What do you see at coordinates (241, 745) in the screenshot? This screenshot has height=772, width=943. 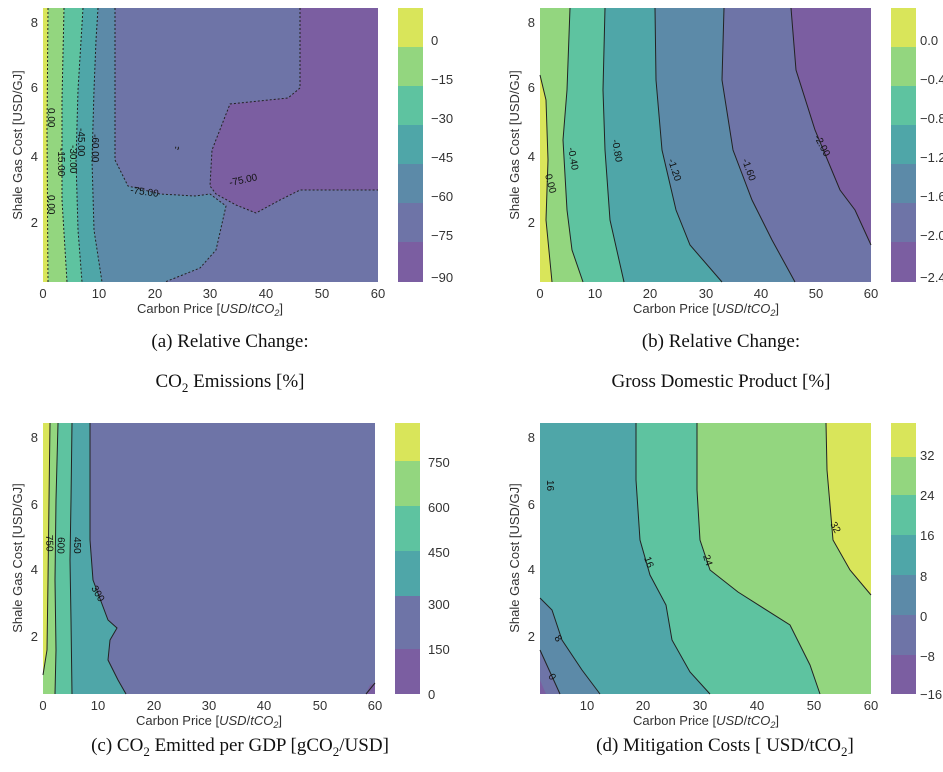 I see `caption-text: Emitted per GDP [gCO` at bounding box center [241, 745].